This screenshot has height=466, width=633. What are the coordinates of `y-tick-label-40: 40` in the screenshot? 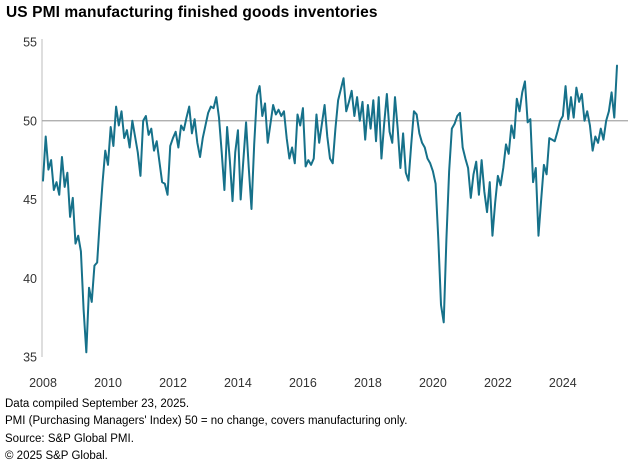 It's located at (30, 279).